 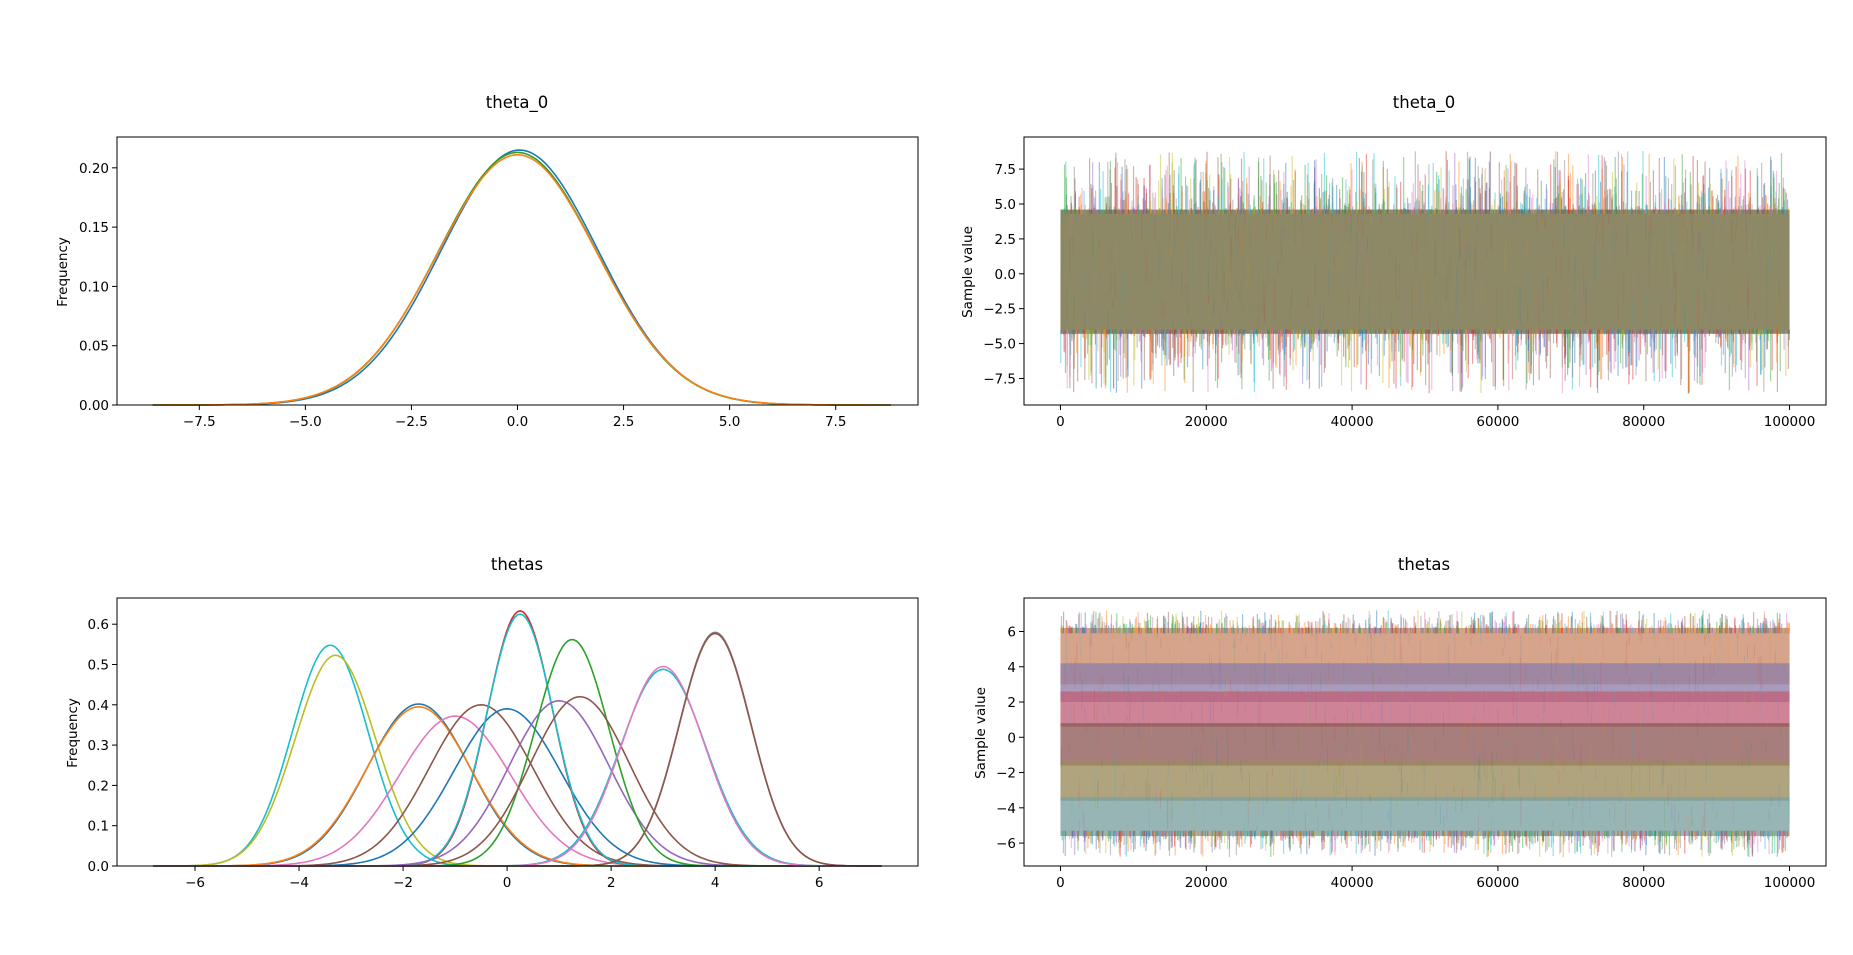 I want to click on y-tick-label: 6, so click(x=1011, y=633).